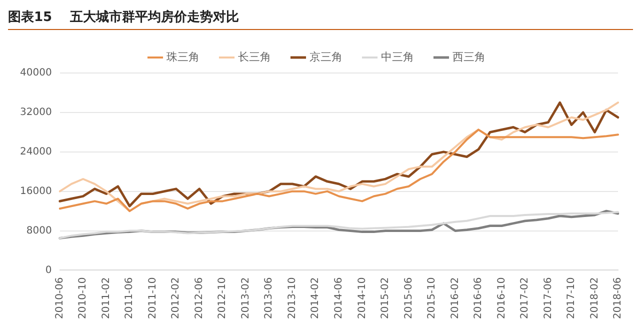 The height and width of the screenshot is (336, 641). Describe the element at coordinates (36, 191) in the screenshot. I see `y-tick-label: 16000` at that location.